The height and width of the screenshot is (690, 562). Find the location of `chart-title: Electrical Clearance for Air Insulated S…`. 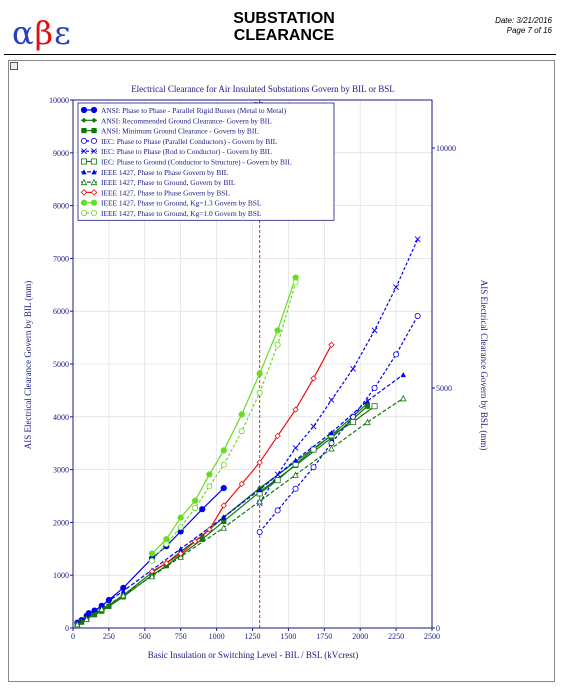

chart-title: Electrical Clearance for Air Insulated S… is located at coordinates (263, 89).